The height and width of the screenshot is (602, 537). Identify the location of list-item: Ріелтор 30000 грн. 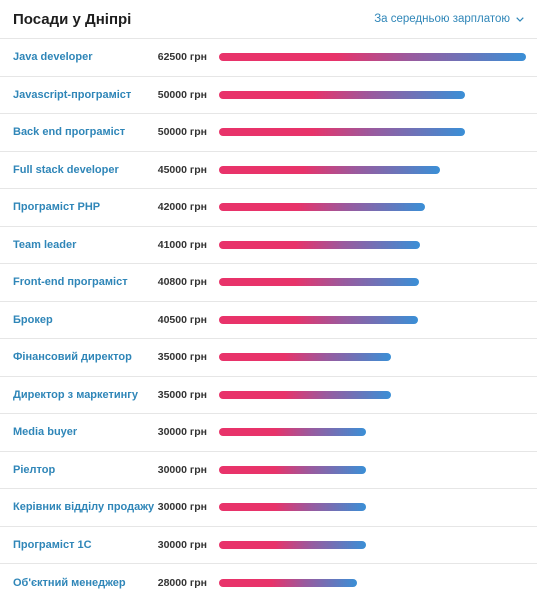
(268, 470).